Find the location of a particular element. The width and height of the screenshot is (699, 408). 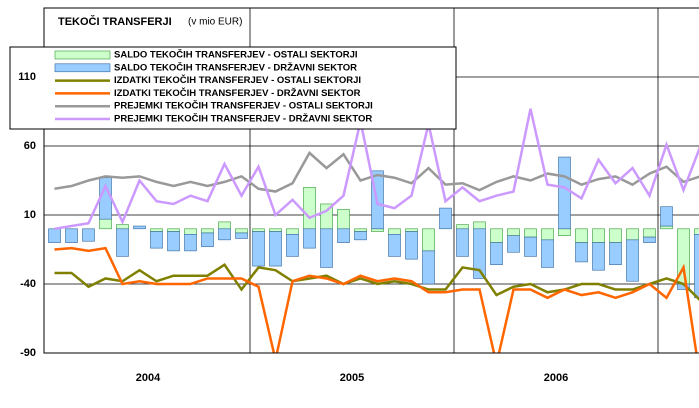

chart-title: TEKOČI TRANSFERJI is located at coordinates (115, 21).